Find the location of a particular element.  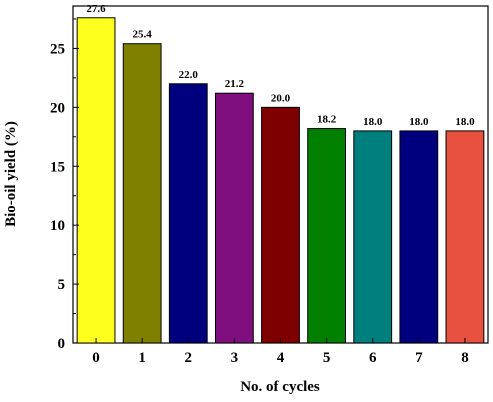

data-label-cycle-5: 18.2 is located at coordinates (327, 120).